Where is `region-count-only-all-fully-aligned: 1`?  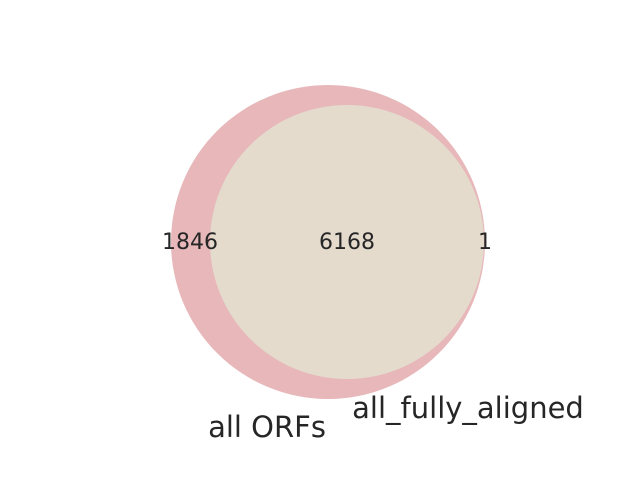 region-count-only-all-fully-aligned: 1 is located at coordinates (485, 242).